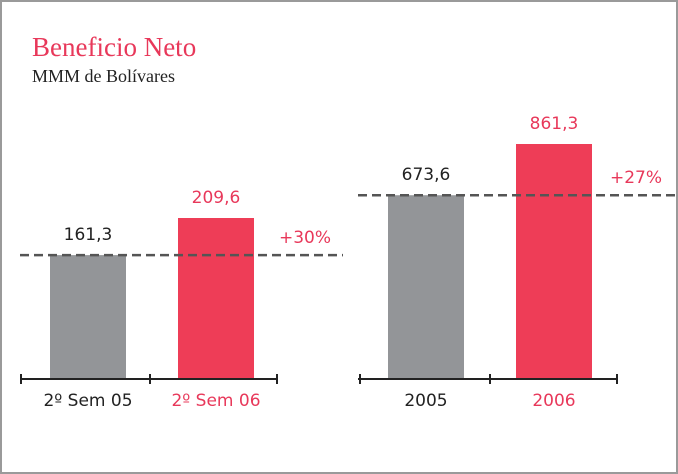 This screenshot has height=474, width=678. What do you see at coordinates (87, 401) in the screenshot?
I see `x-tick-label: 2º Sem 05` at bounding box center [87, 401].